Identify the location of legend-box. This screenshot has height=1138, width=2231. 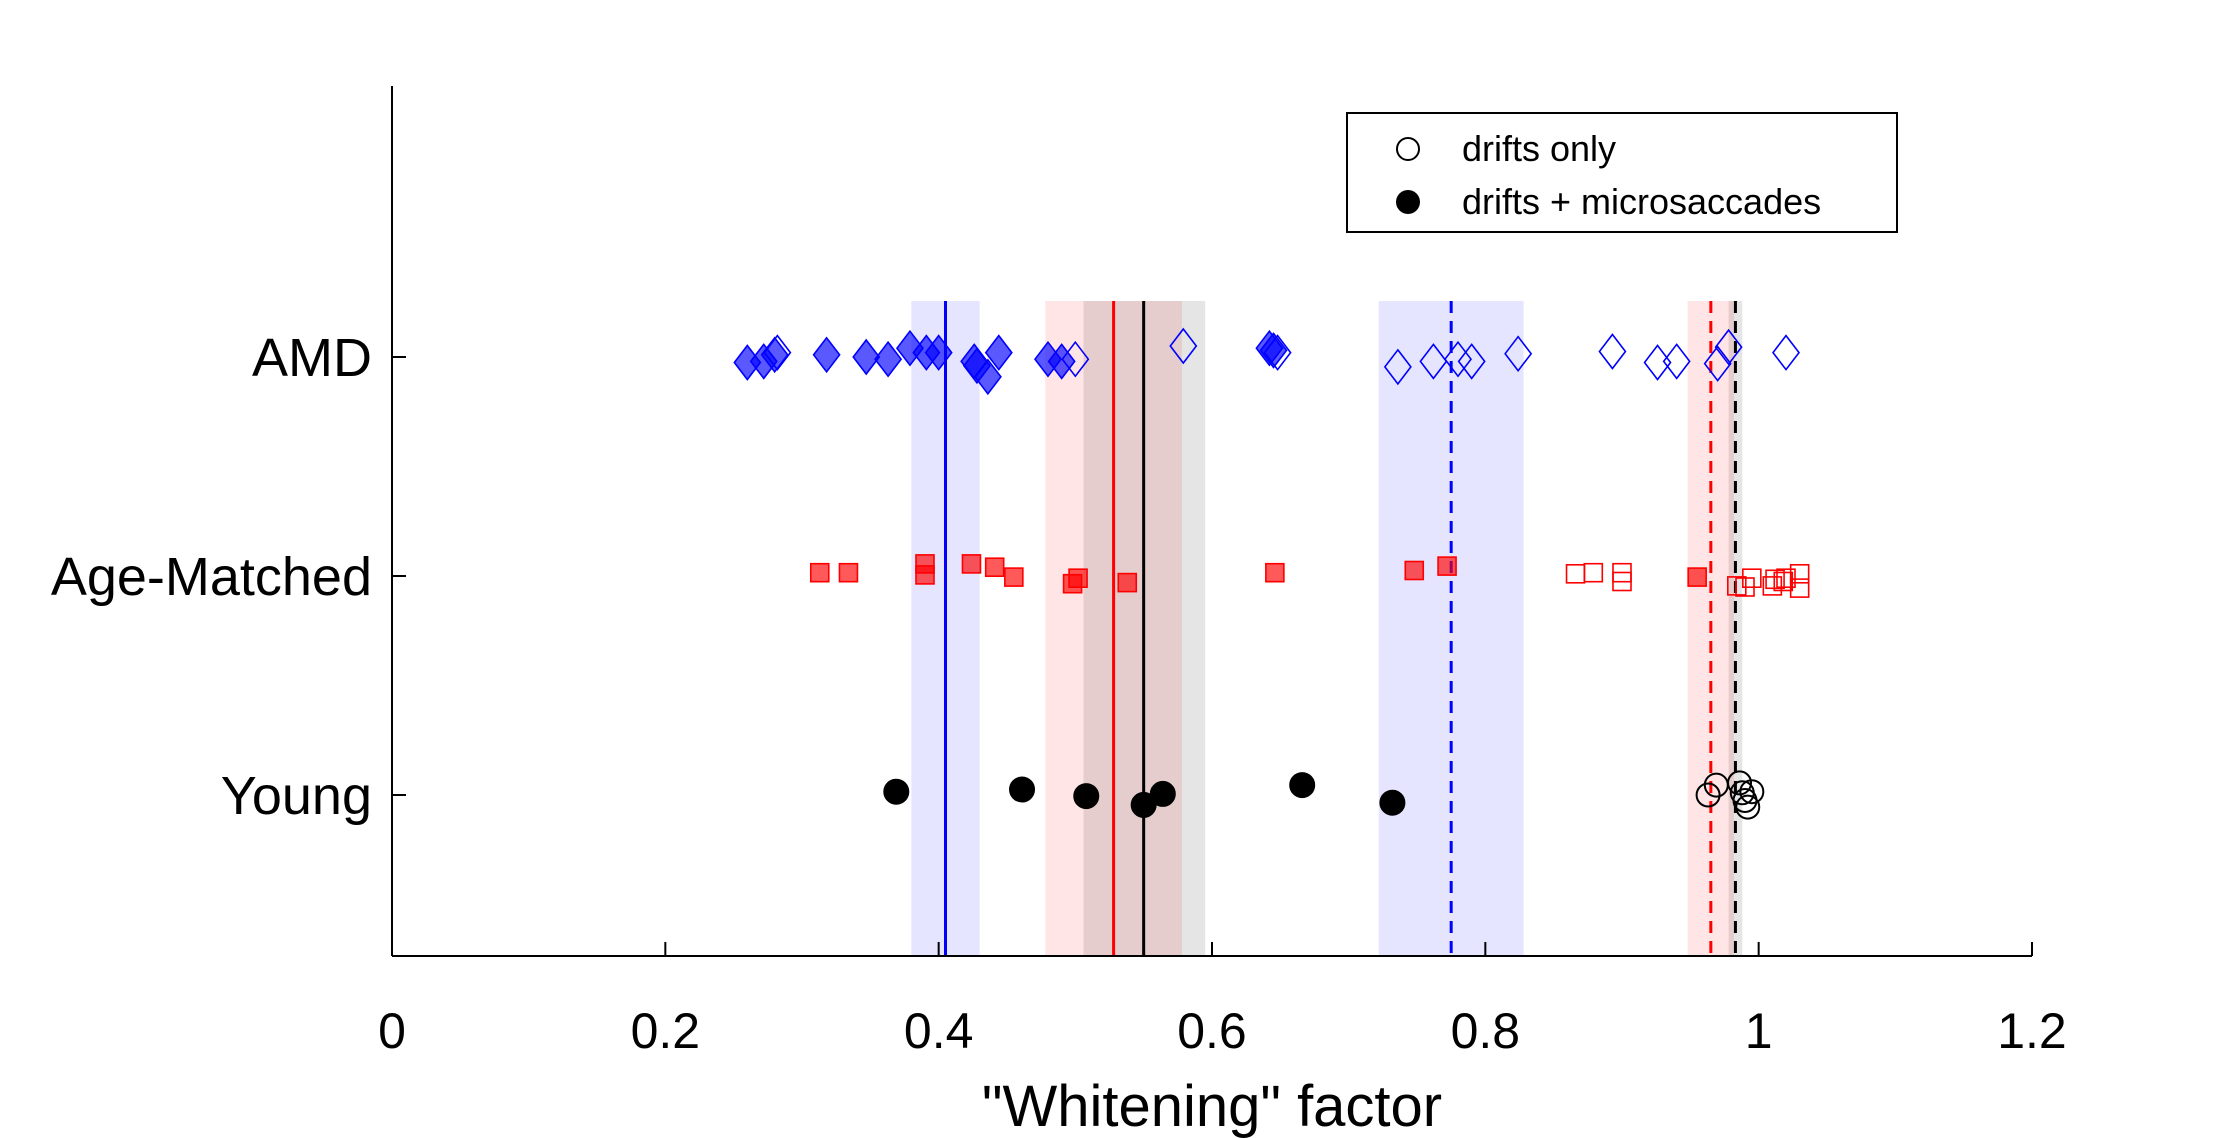
(1622, 172).